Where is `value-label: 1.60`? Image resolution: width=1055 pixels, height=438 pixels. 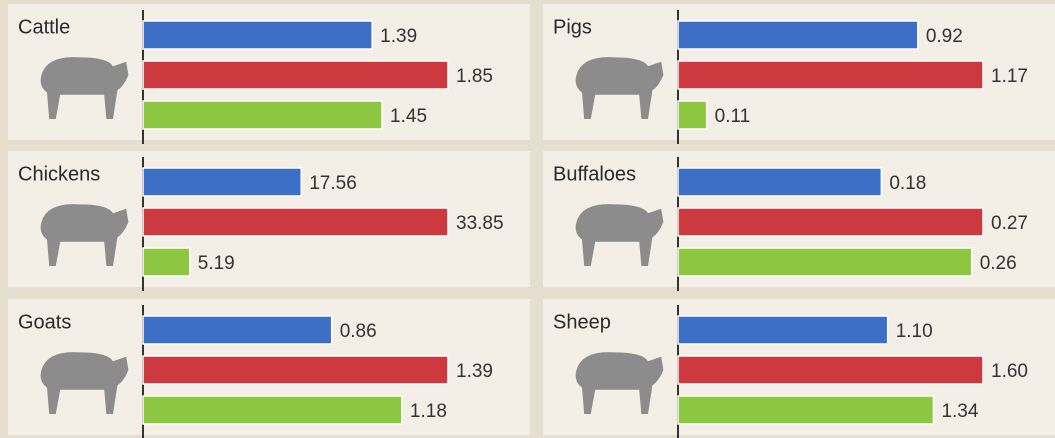 value-label: 1.60 is located at coordinates (1009, 371).